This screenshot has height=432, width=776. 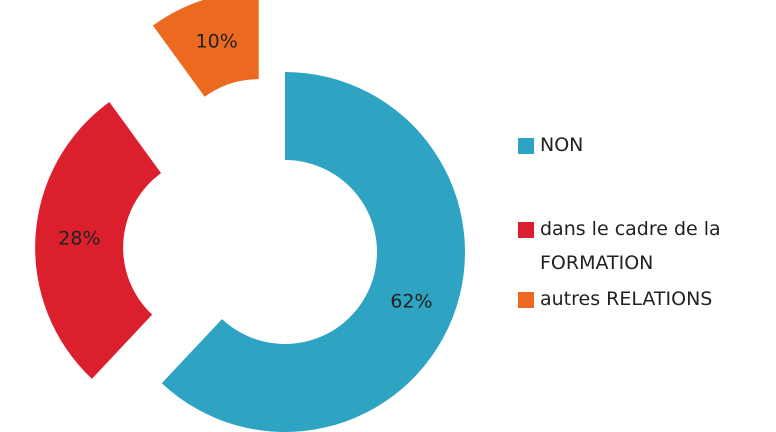 I want to click on legend-label: NON, so click(x=562, y=145).